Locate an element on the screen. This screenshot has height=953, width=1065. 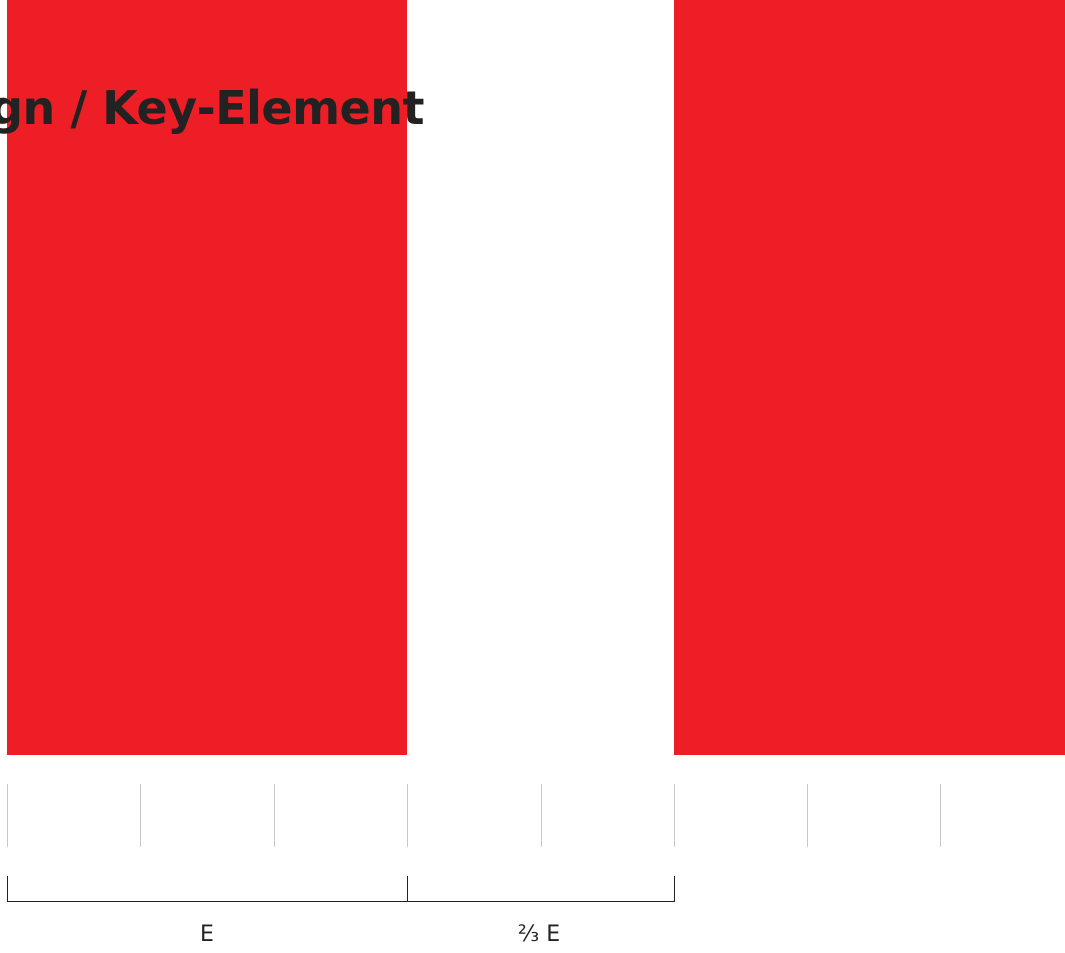
gap-label: ⅔ E is located at coordinates (539, 934).